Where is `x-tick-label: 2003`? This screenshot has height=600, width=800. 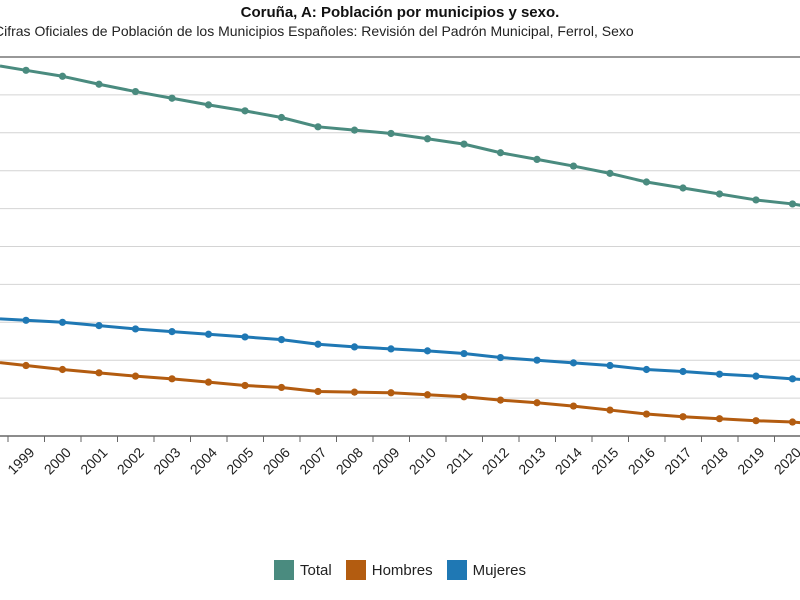
x-tick-label: 2003 is located at coordinates (166, 460).